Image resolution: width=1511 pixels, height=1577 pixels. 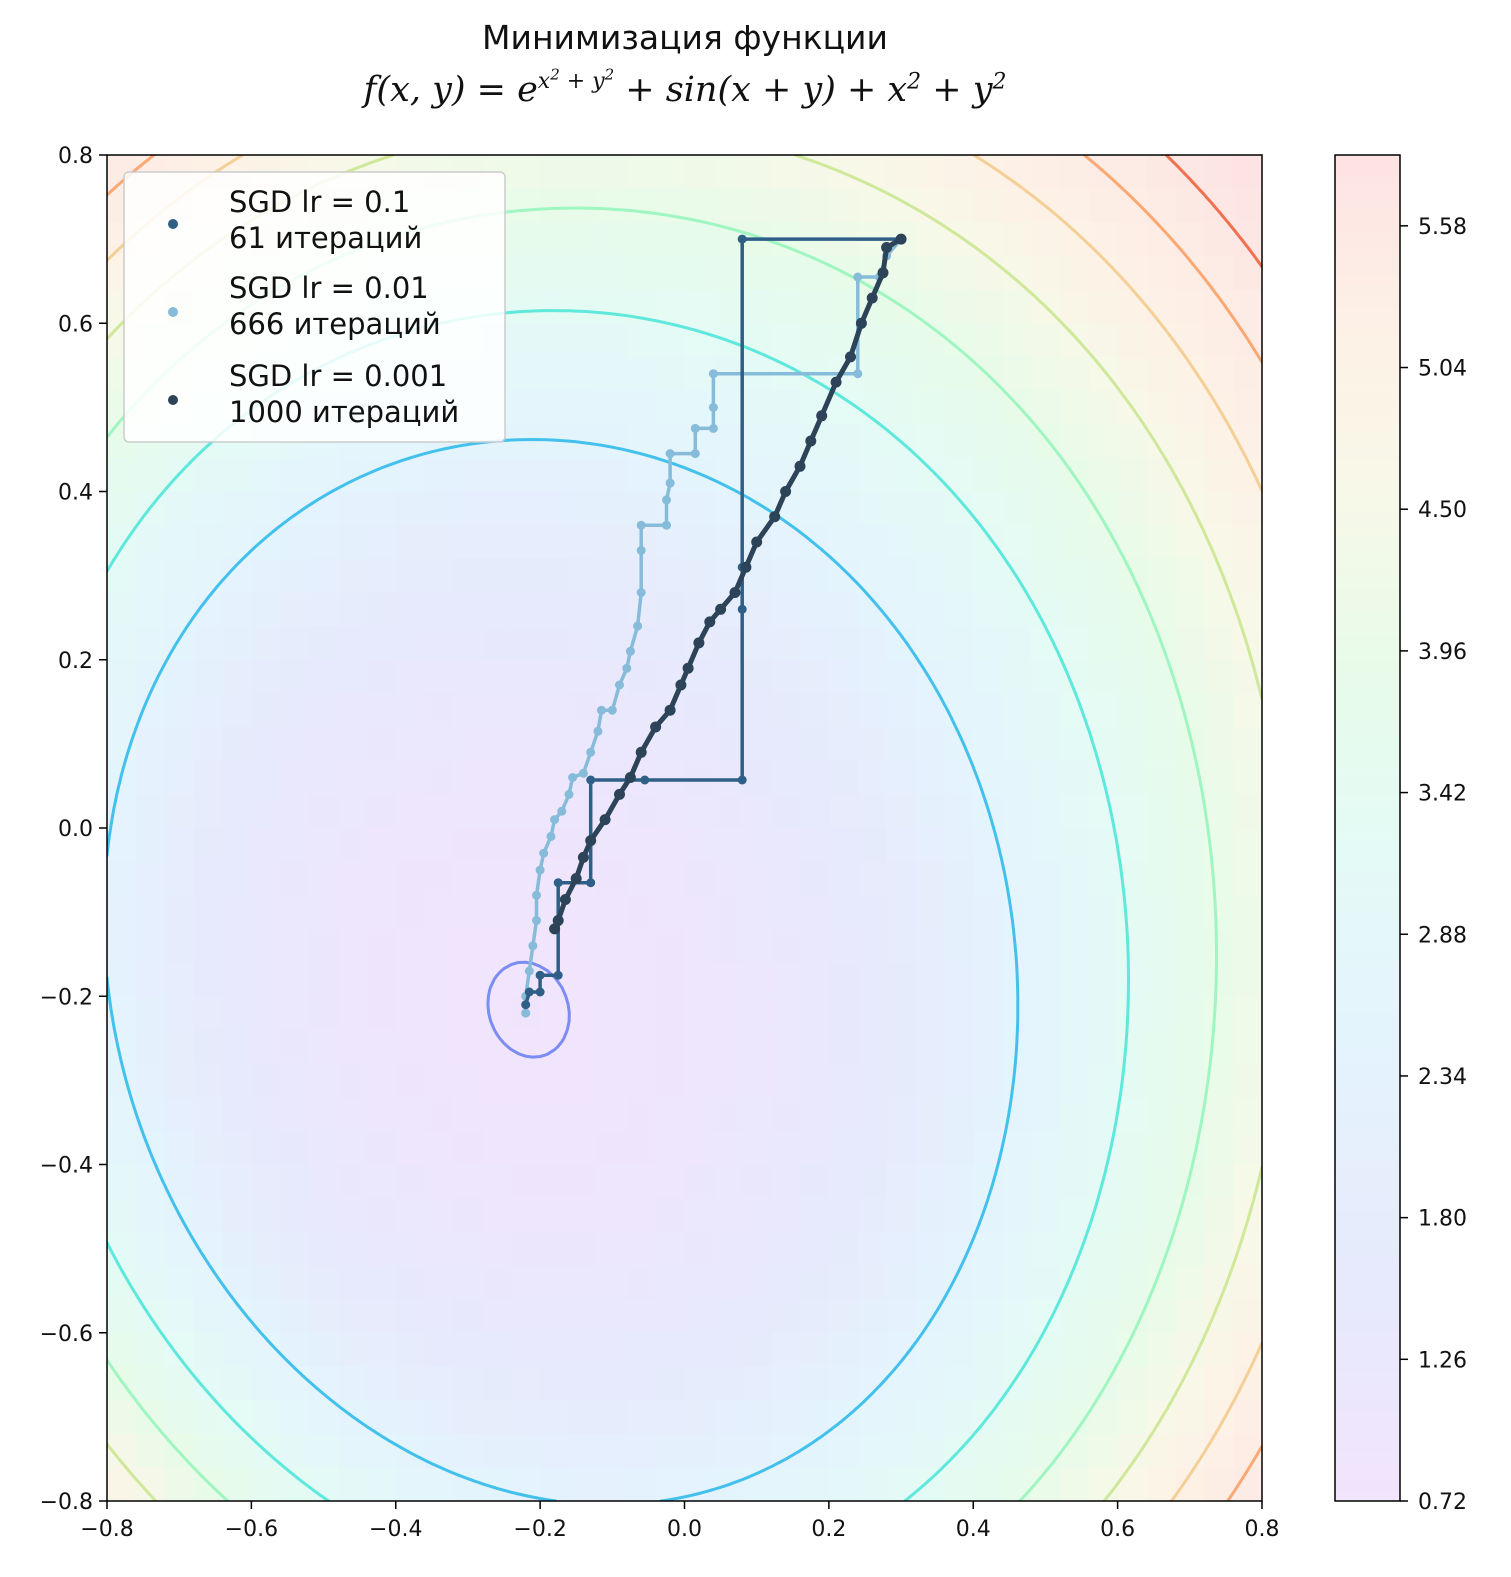 What do you see at coordinates (1442, 227) in the screenshot?
I see `colorbar-tick-label: 5.58` at bounding box center [1442, 227].